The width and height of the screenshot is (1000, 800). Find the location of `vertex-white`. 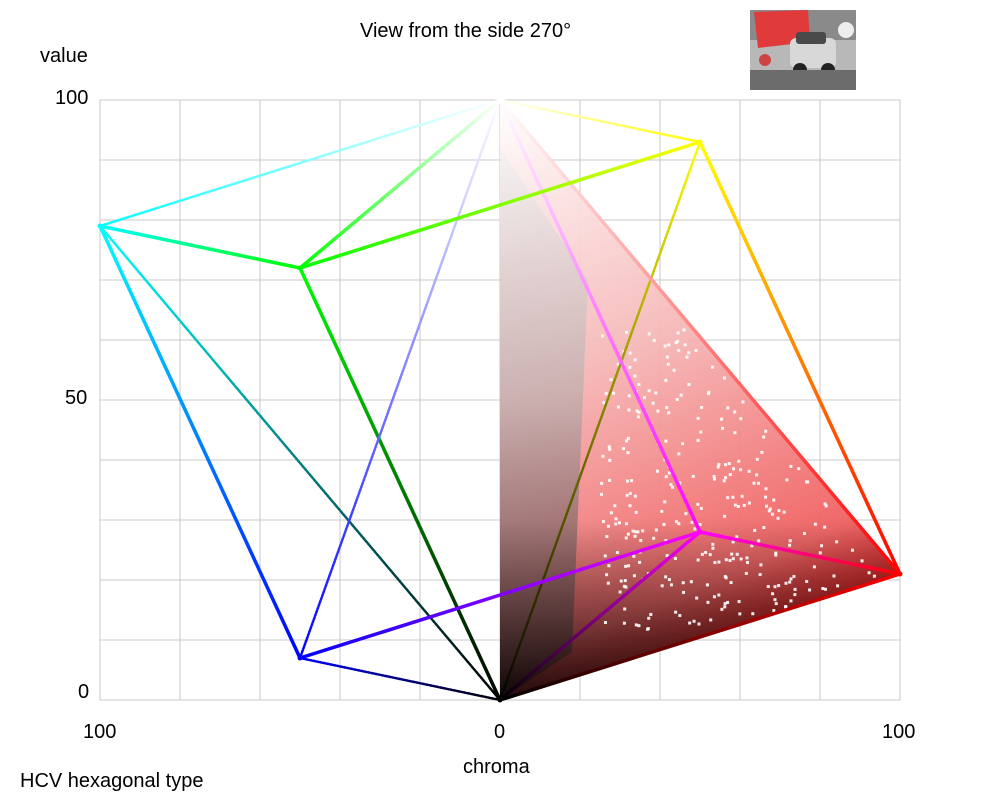

vertex-white is located at coordinates (500, 100).